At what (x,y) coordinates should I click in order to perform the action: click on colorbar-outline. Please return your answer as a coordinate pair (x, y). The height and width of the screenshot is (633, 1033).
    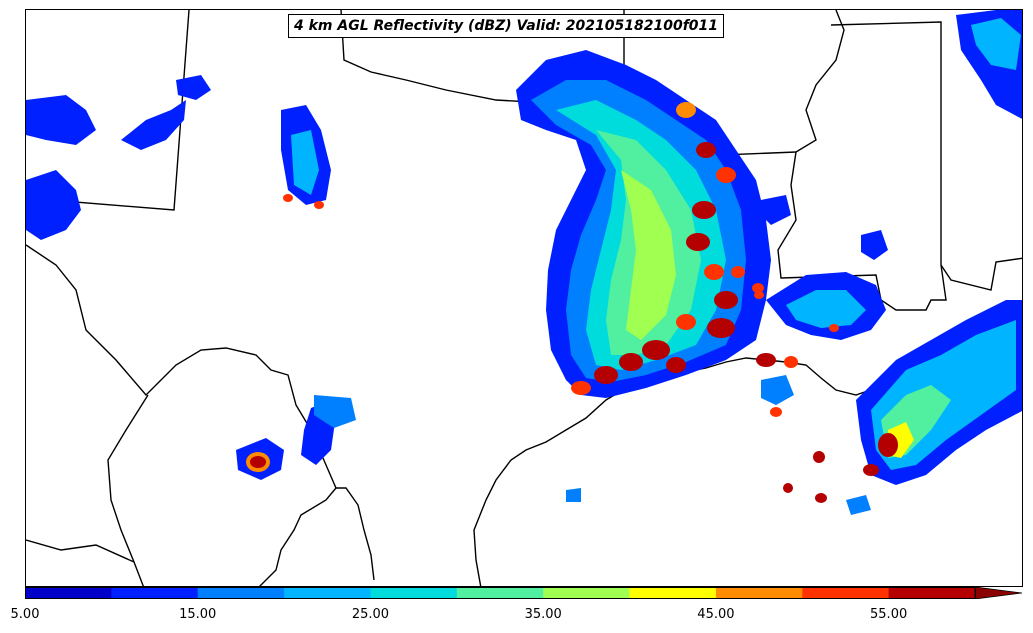
    Looking at the image, I should click on (500, 593).